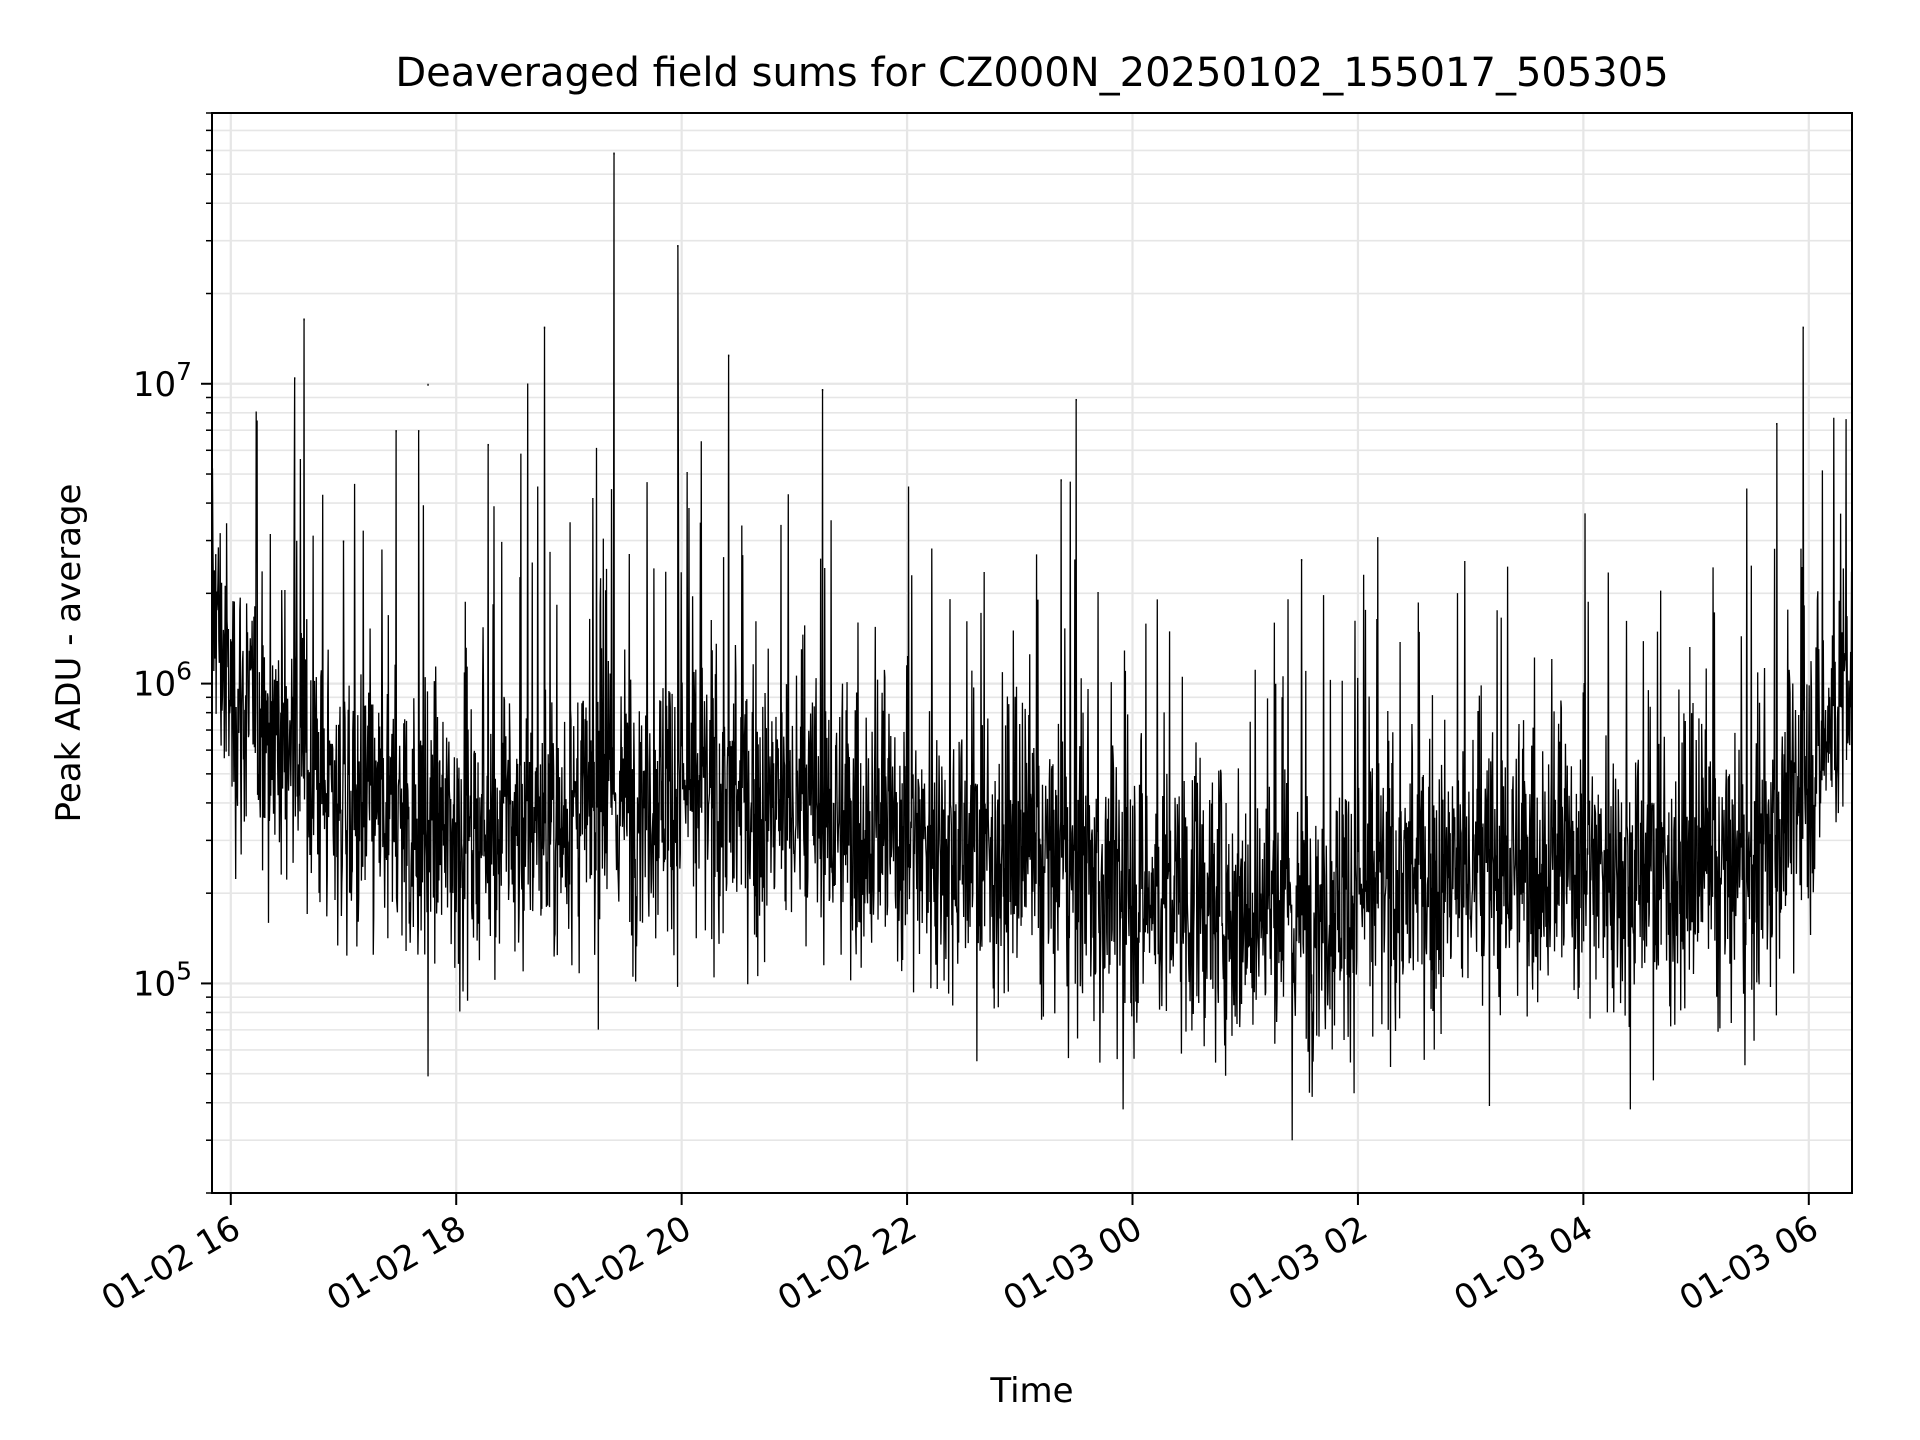  Describe the element at coordinates (1031, 1391) in the screenshot. I see `x-axis-label: Time` at that location.